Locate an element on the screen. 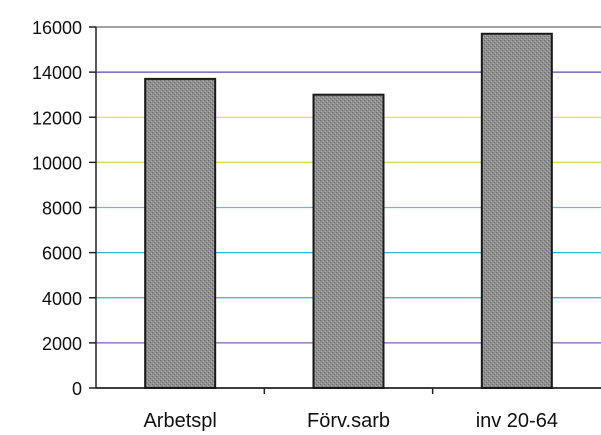  y-tick-label: 16000 is located at coordinates (57, 28).